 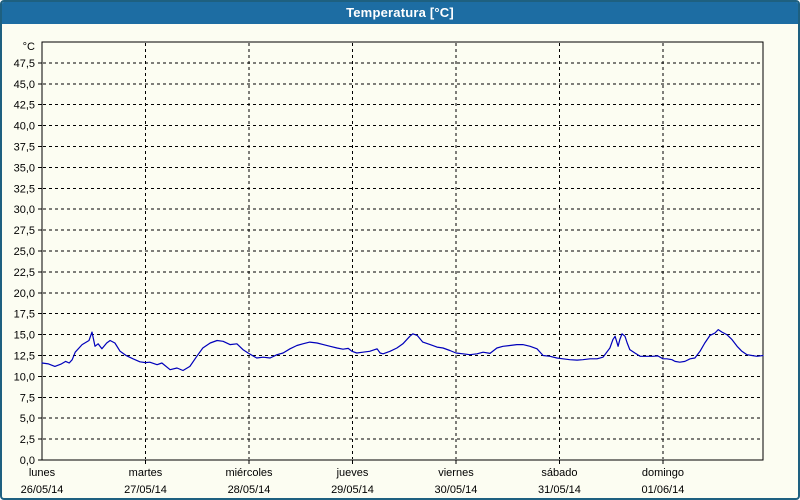 What do you see at coordinates (24, 273) in the screenshot?
I see `y-tick-label: 22,5` at bounding box center [24, 273].